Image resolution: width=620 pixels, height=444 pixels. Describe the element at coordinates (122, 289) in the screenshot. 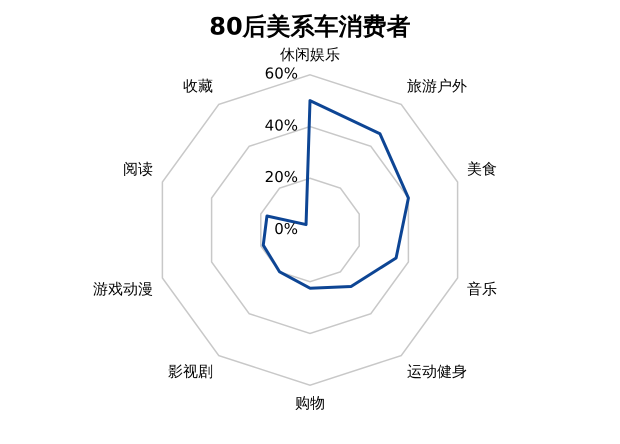

I see `spoke-label: 游戏动漫` at that location.